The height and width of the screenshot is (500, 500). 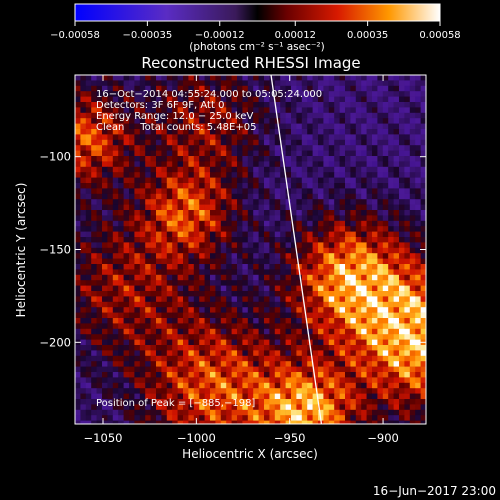 What do you see at coordinates (383, 438) in the screenshot?
I see `x-tick-label: −900` at bounding box center [383, 438].